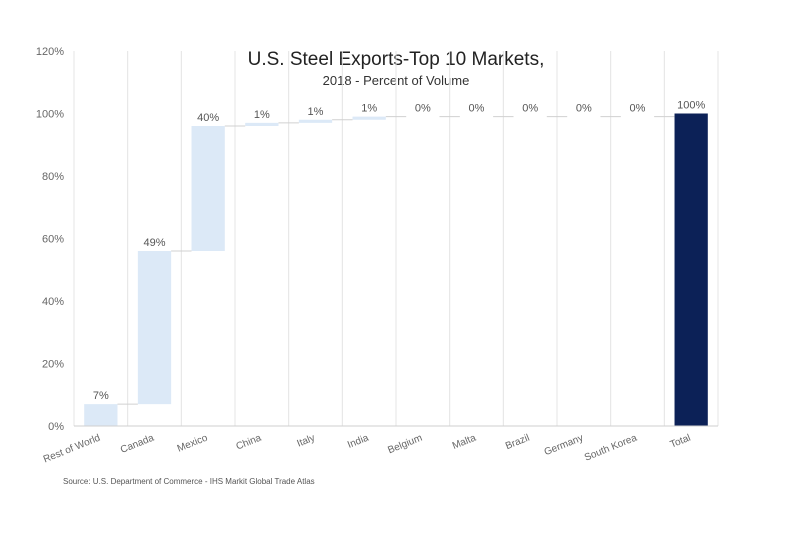 This screenshot has width=785, height=535. Describe the element at coordinates (315, 121) in the screenshot. I see `bar-italy` at that location.